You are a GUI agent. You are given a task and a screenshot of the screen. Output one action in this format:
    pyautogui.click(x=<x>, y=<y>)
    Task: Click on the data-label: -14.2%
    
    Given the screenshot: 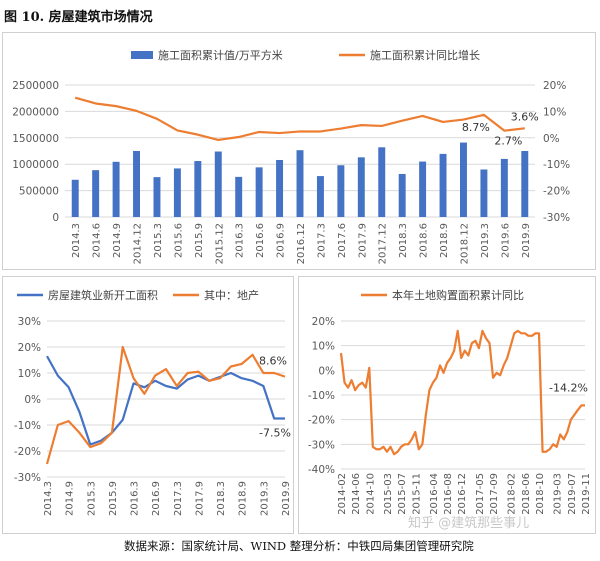 What is the action you would take?
    pyautogui.click(x=568, y=387)
    